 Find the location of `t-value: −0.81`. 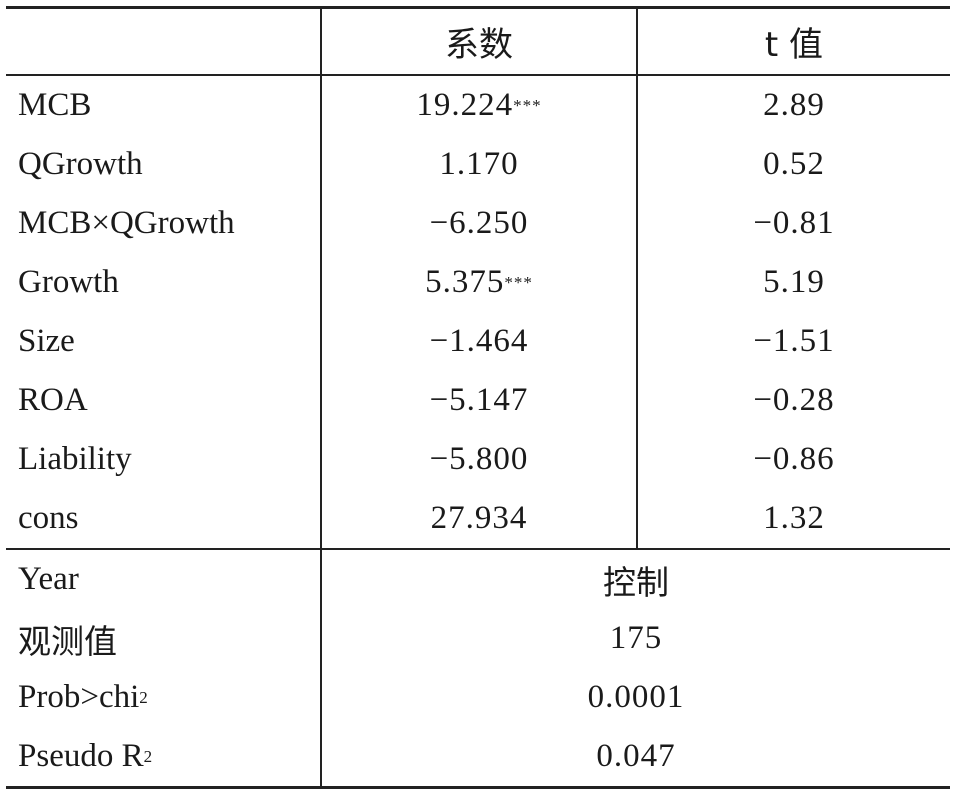

t-value: −0.81 is located at coordinates (794, 223).